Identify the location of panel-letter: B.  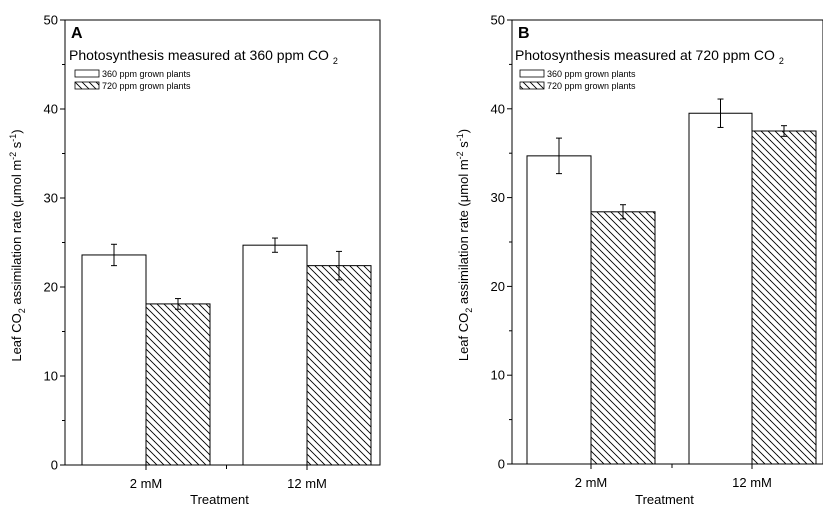
(524, 33).